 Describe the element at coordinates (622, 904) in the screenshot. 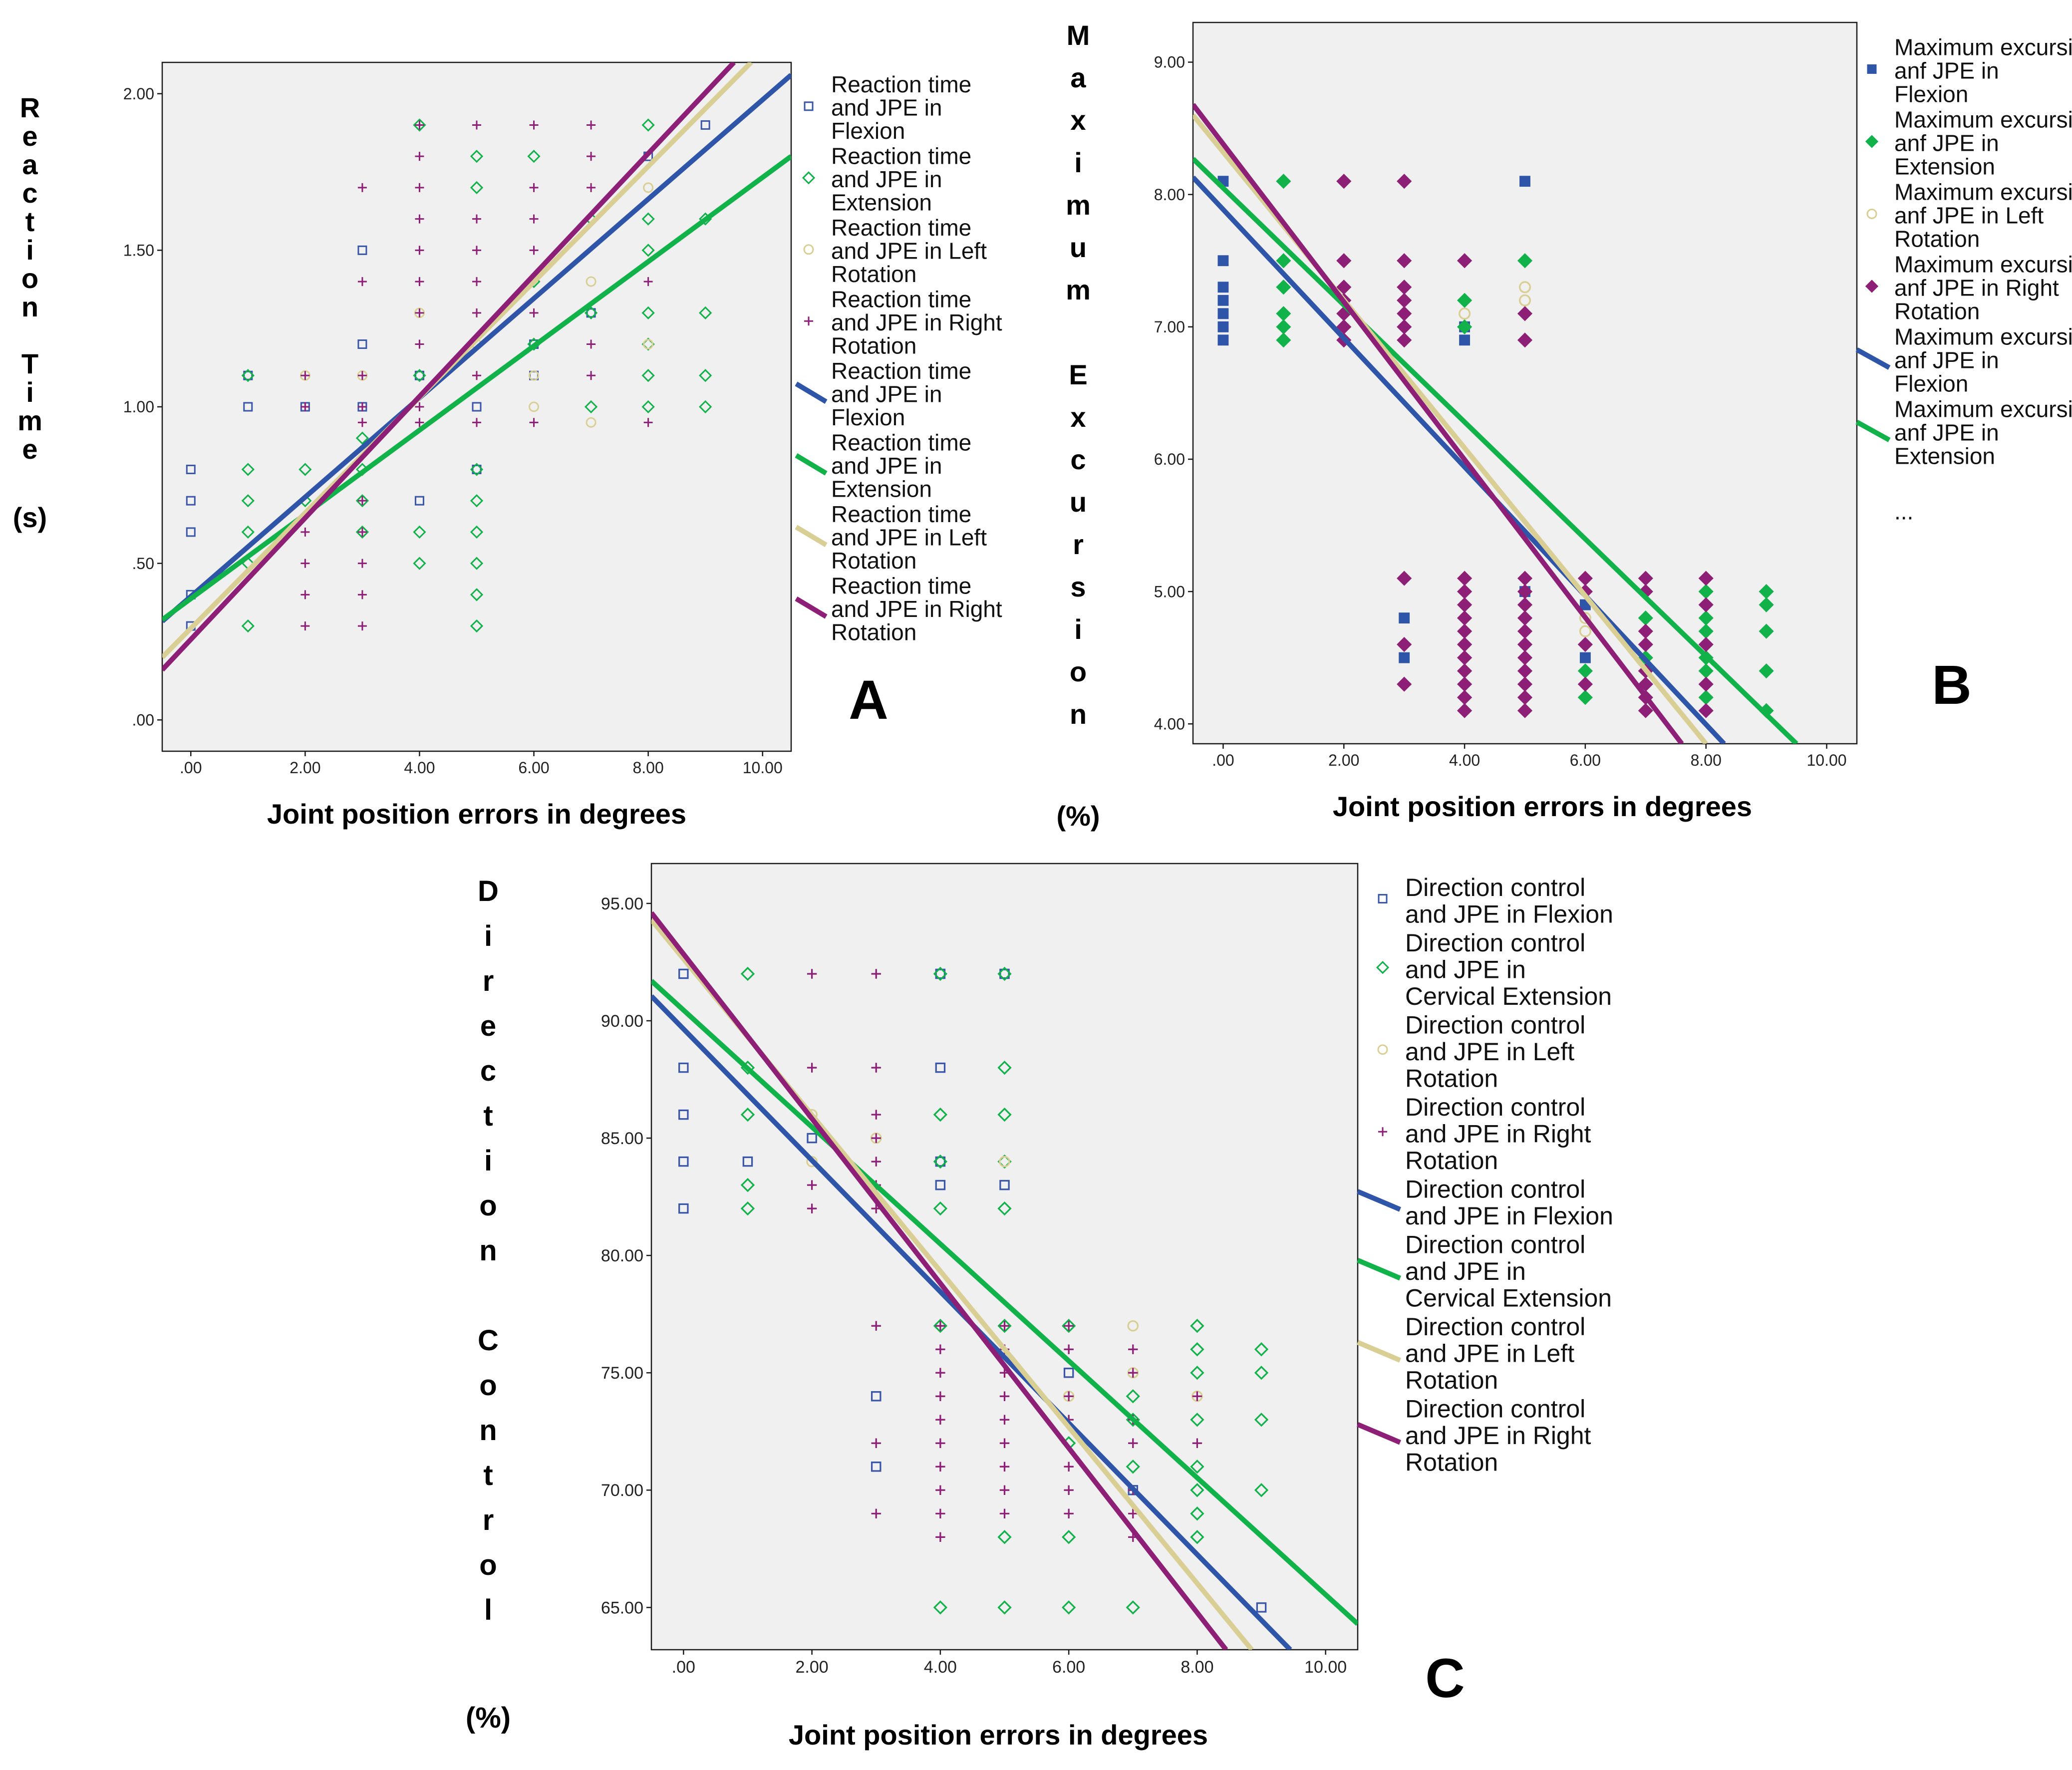

I see `y-tick-label: 95.00` at that location.